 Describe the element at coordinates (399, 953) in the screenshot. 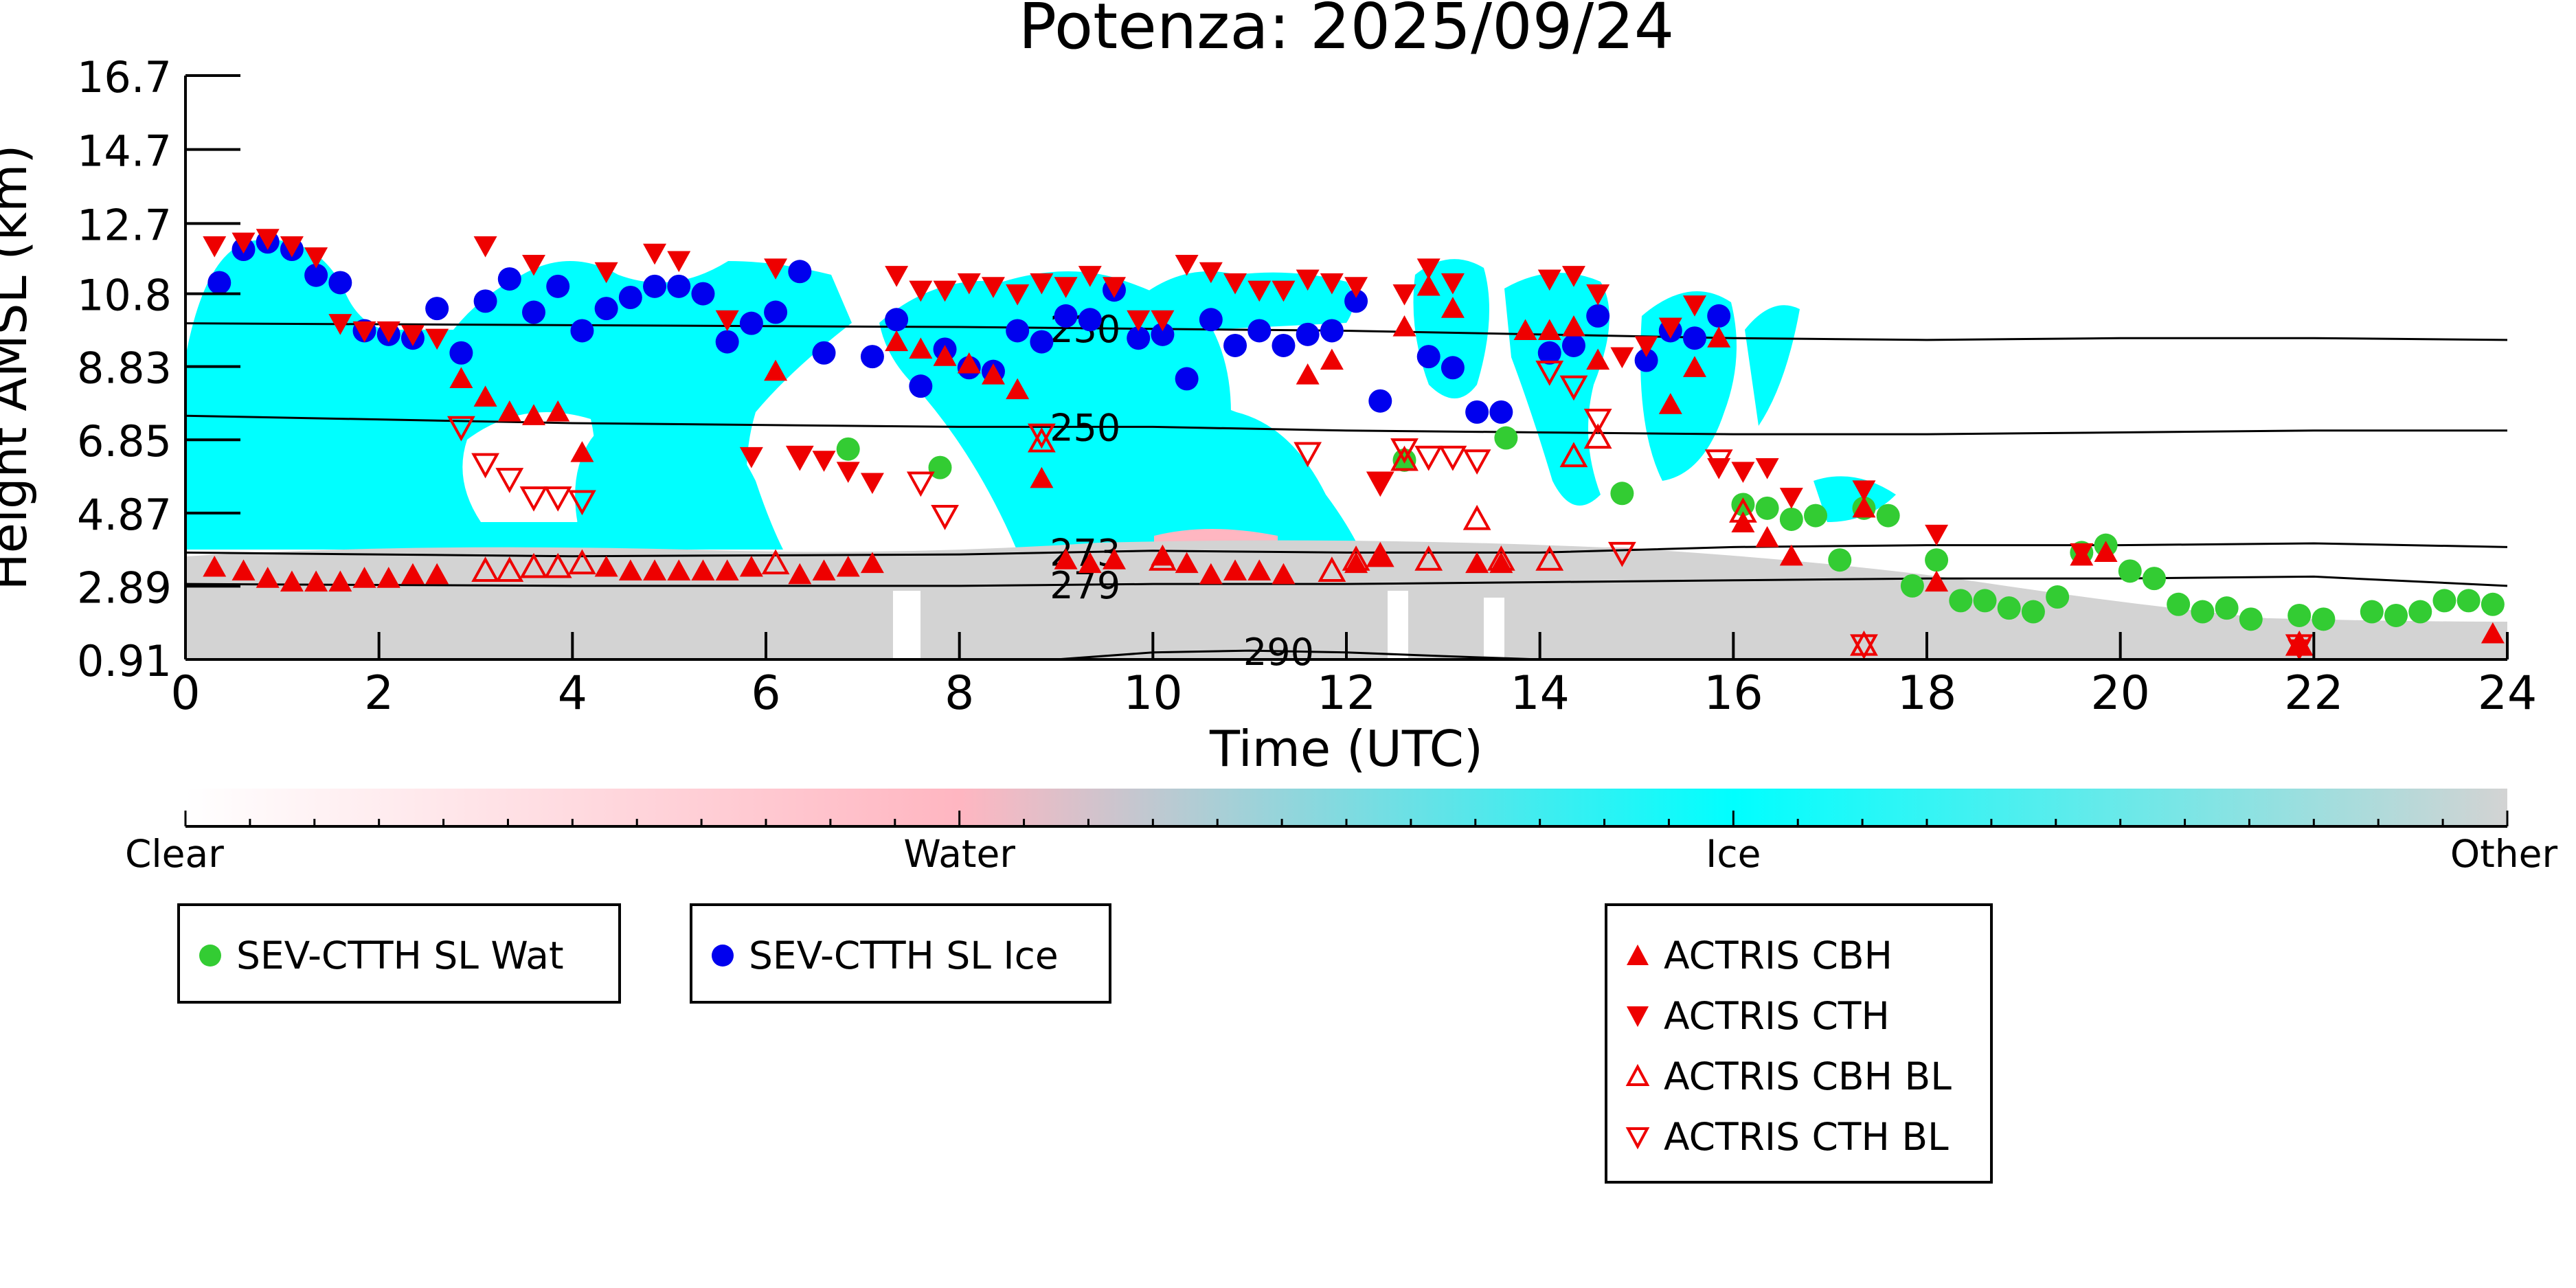

I see `legend-sev-wat: SEV-CTTH SL Wat` at that location.